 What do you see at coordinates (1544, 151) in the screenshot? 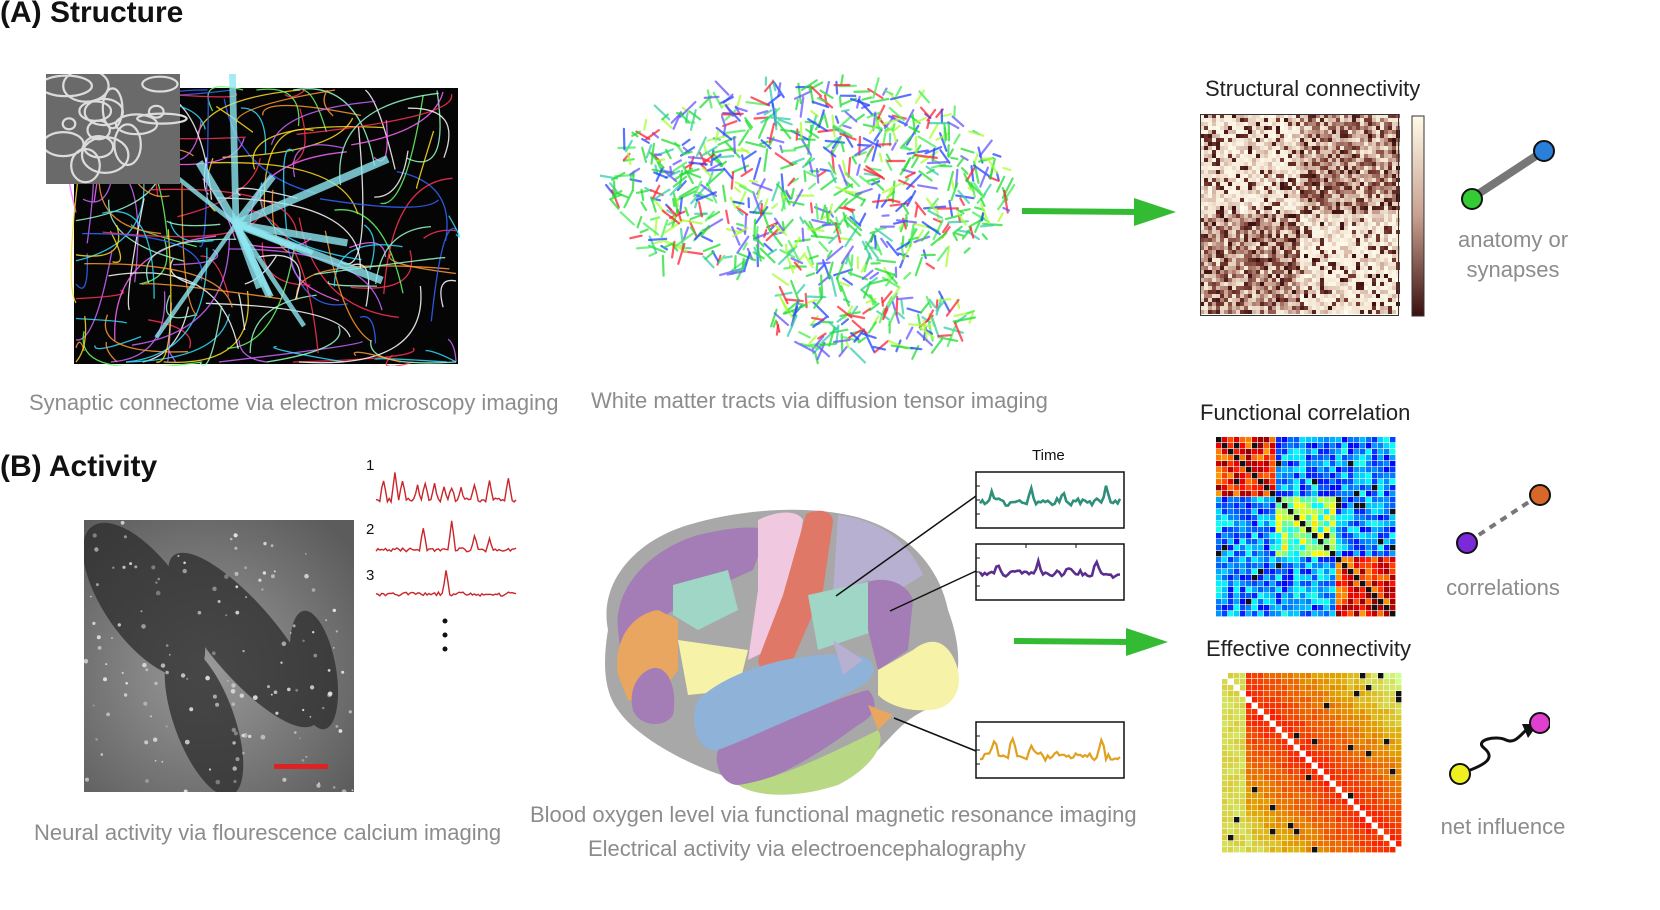
I see `blue-node-icon` at bounding box center [1544, 151].